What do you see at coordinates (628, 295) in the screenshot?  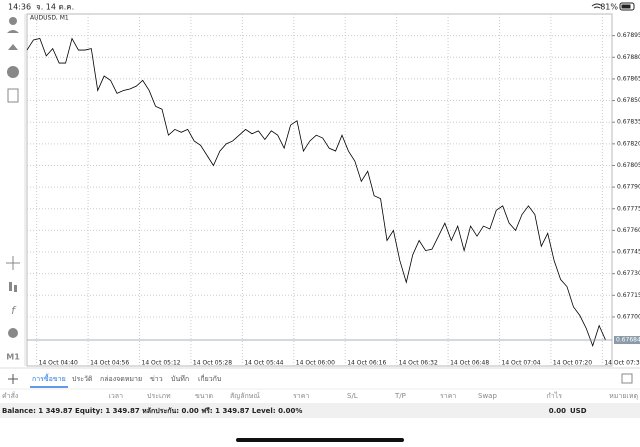 I see `y-tick-label: 0.67715` at bounding box center [628, 295].